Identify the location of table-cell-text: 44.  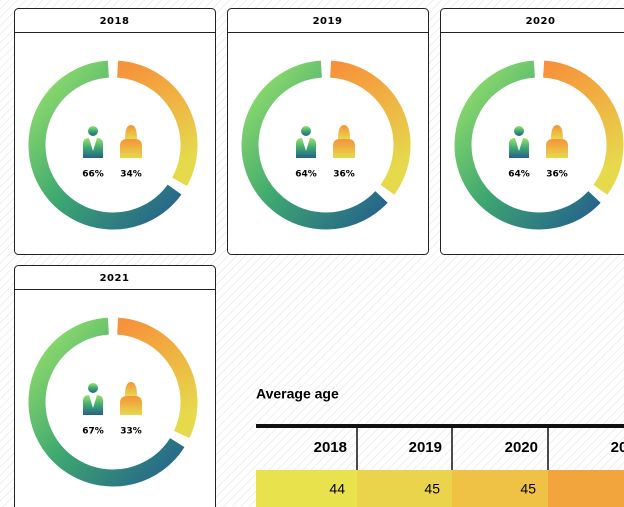
(337, 489).